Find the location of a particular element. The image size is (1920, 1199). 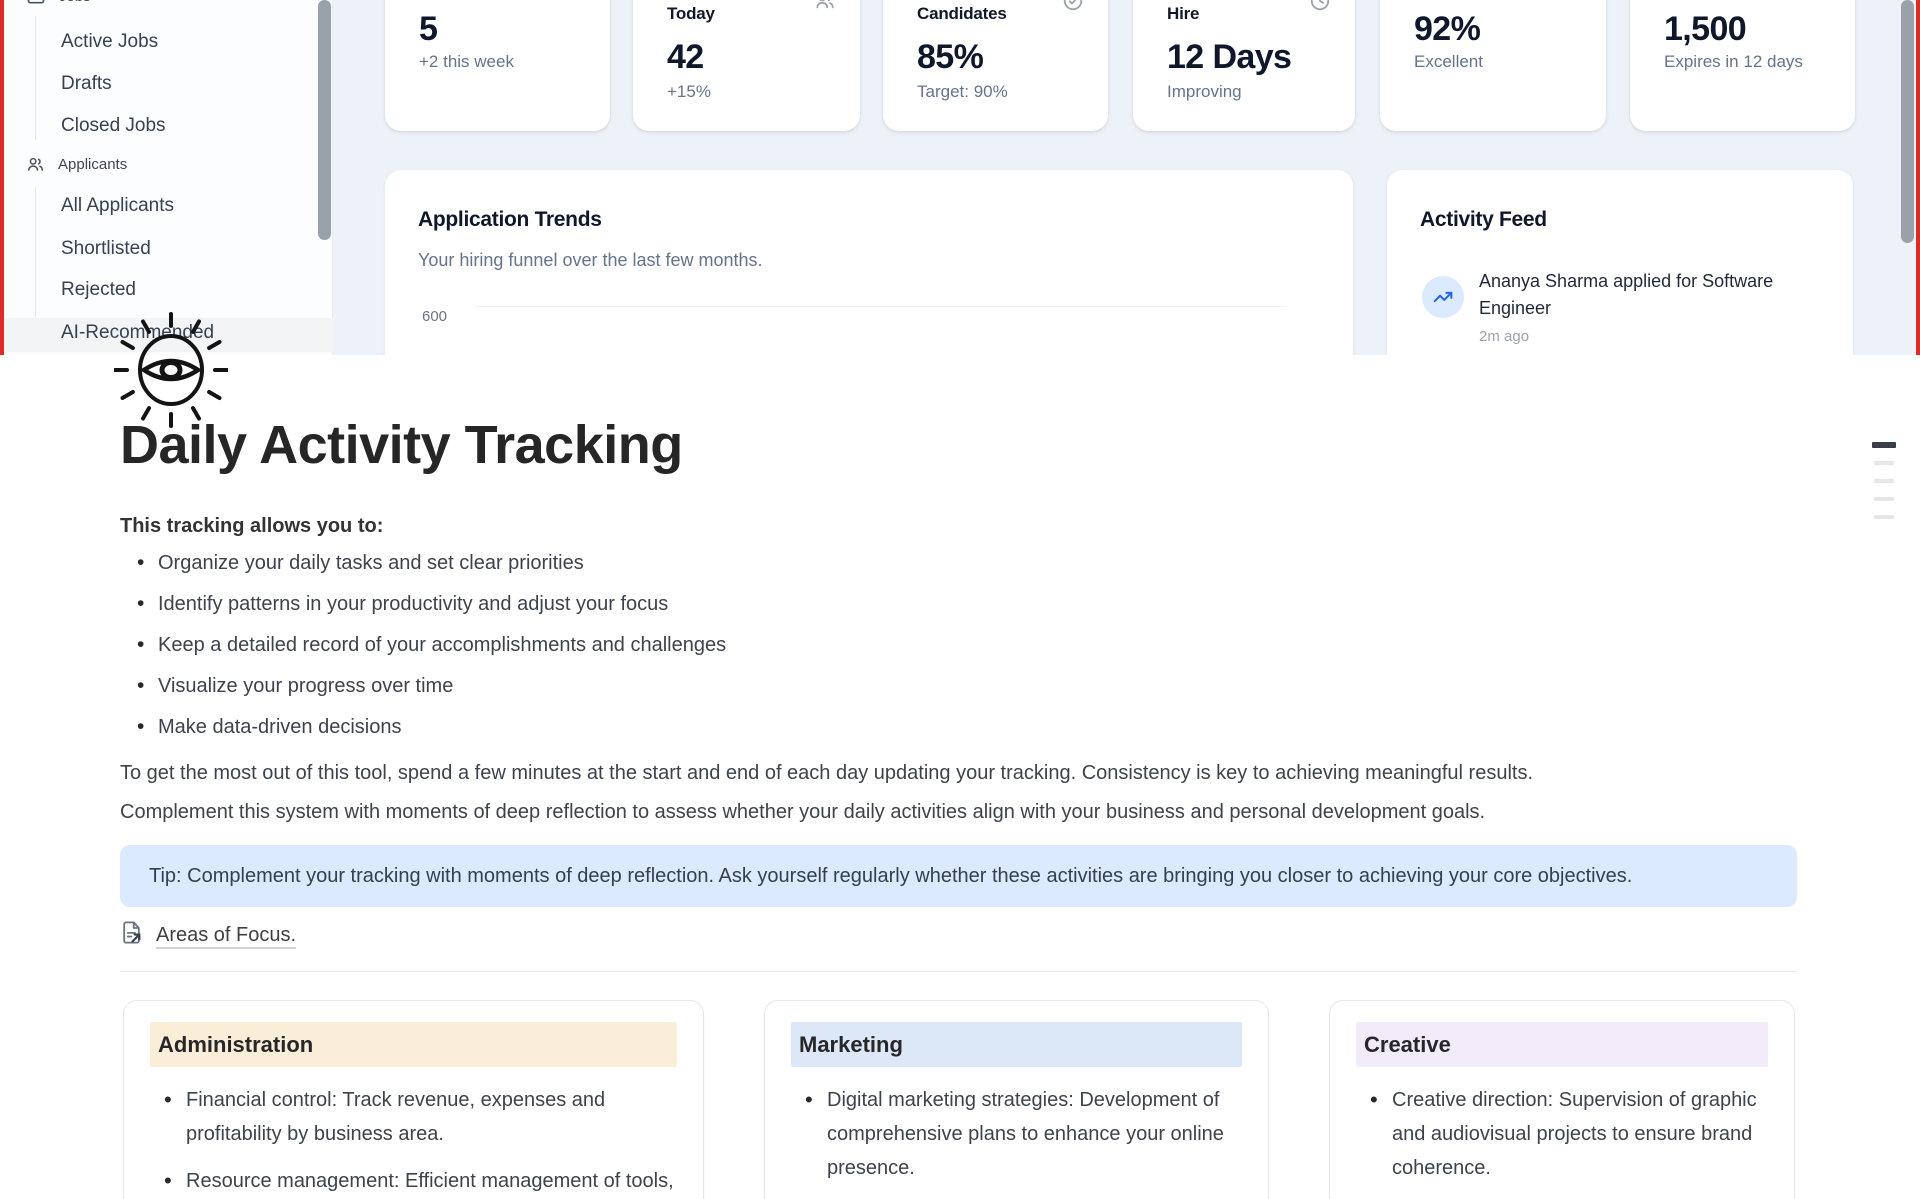

y-axis-tick-label: 600 is located at coordinates (435, 316).